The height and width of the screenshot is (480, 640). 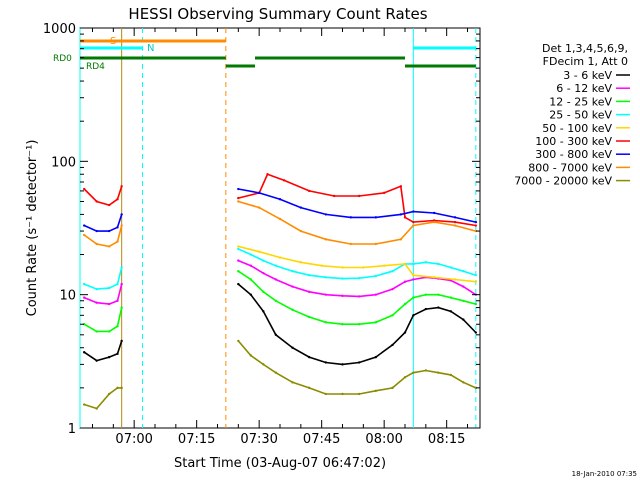 I want to click on legend-label: 25 - 50 keV, so click(x=580, y=115).